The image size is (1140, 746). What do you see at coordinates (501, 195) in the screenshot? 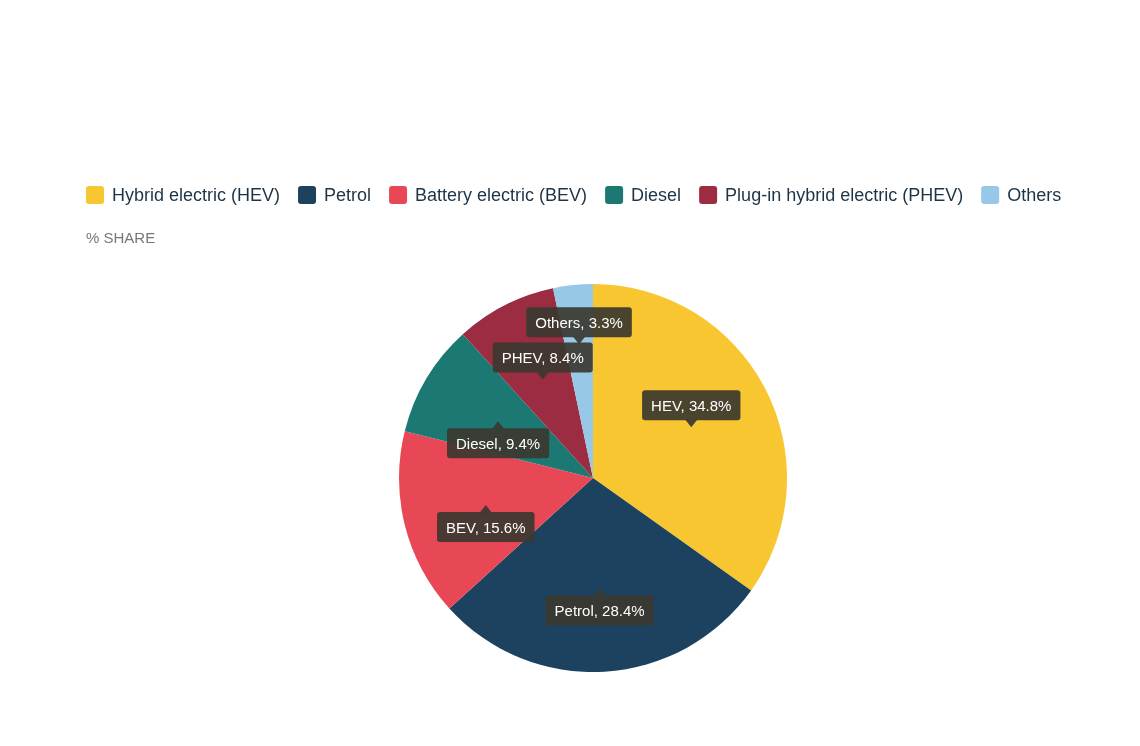
I see `legend-label: Battery electric (BEV)` at bounding box center [501, 195].